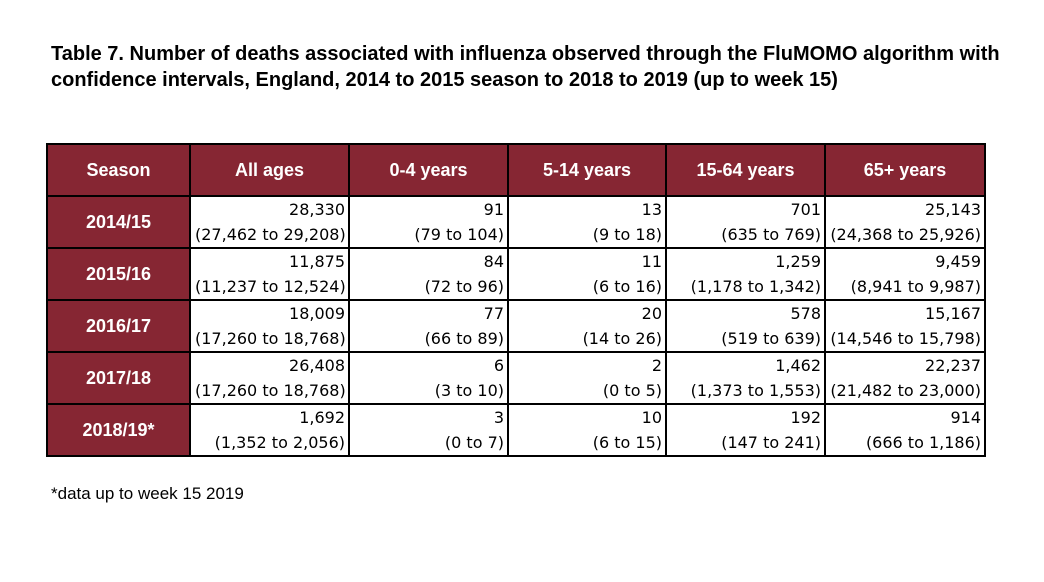 The height and width of the screenshot is (582, 1044). I want to click on death-count: 15,167, so click(953, 313).